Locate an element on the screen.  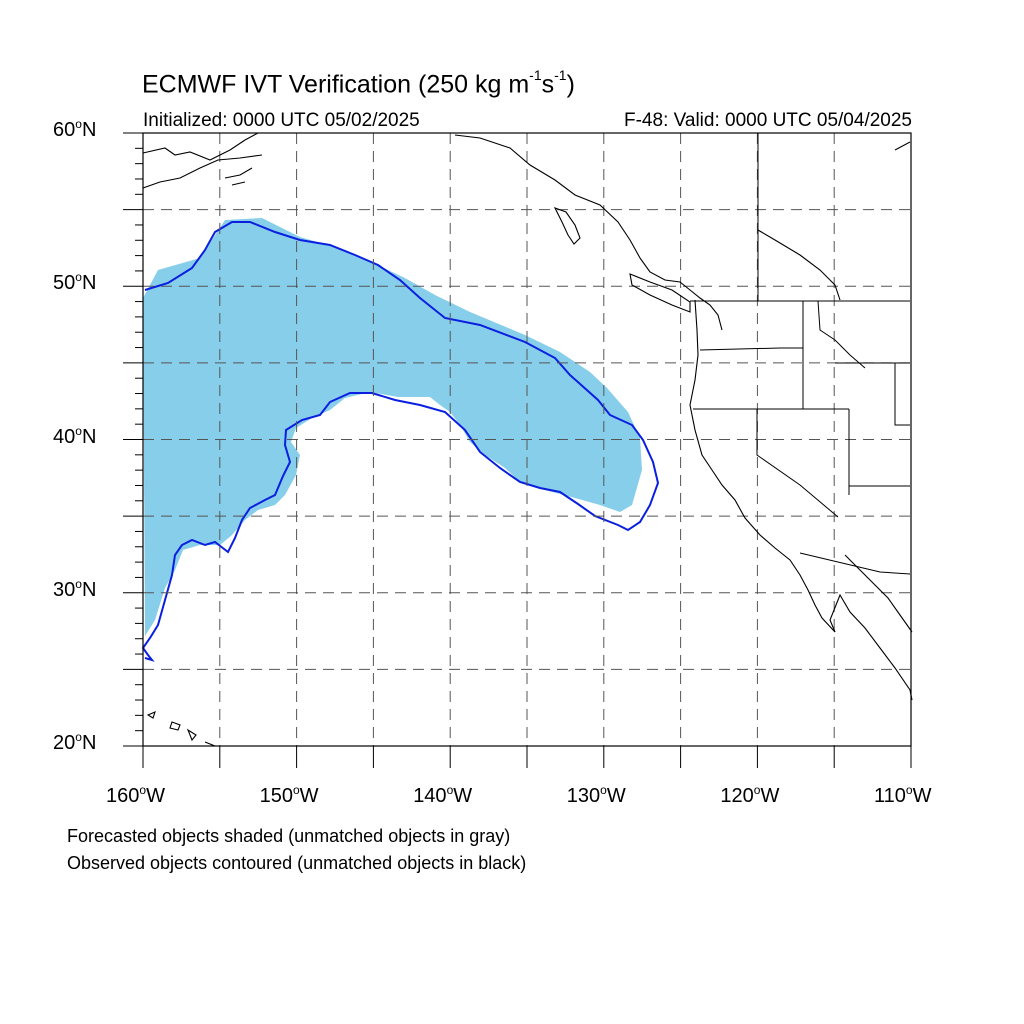
map-title: ECMWF IVT Verification (250 kg m-1s-1) is located at coordinates (358, 83).